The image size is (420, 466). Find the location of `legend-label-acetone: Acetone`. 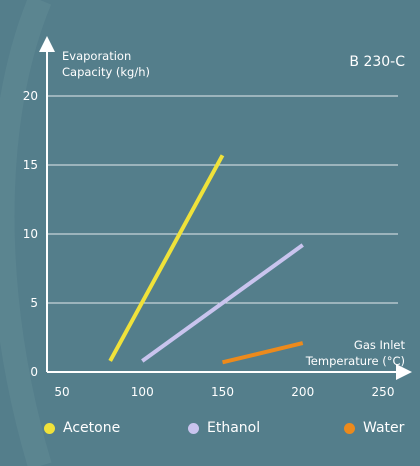

legend-label-acetone: Acetone is located at coordinates (92, 428).